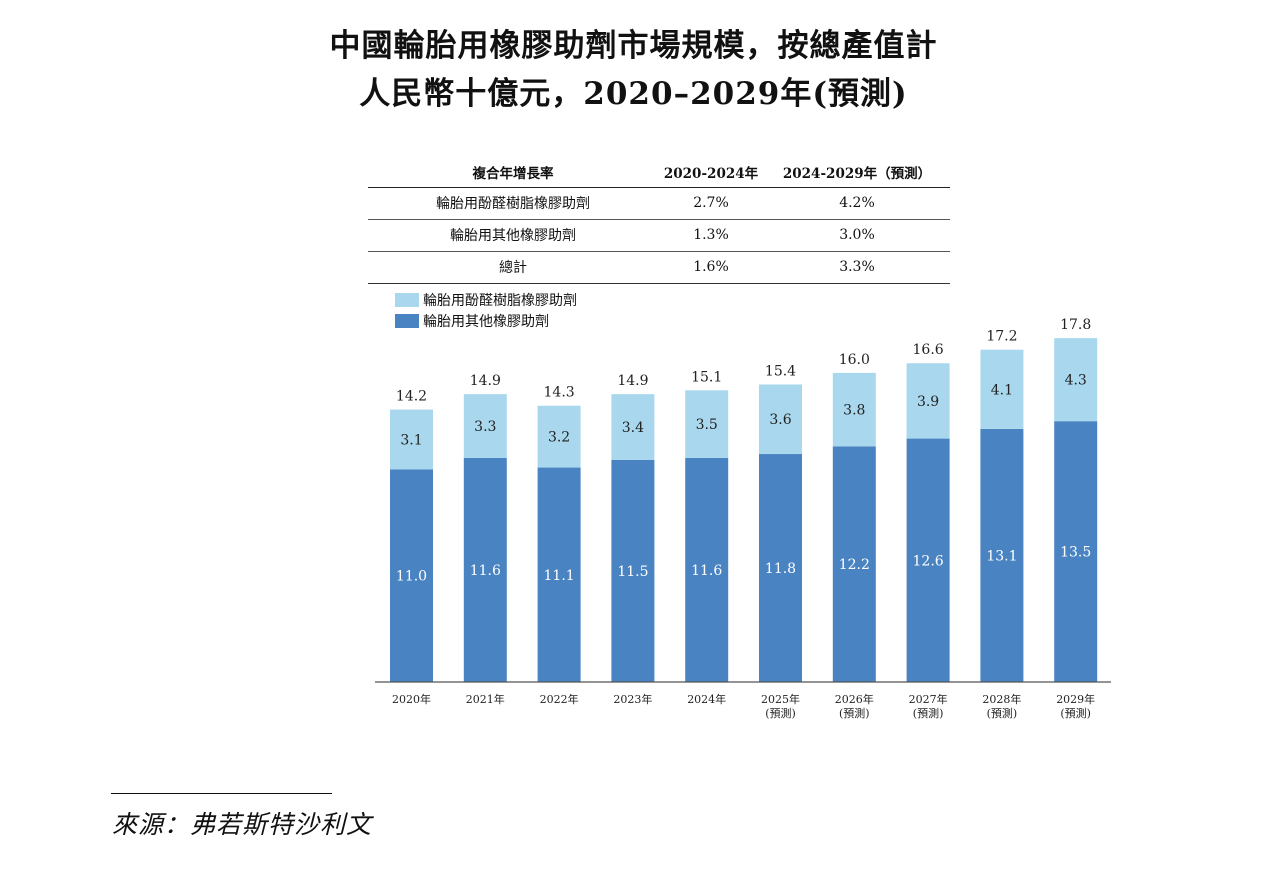 The height and width of the screenshot is (876, 1267). I want to click on cagr-header-row: 複合年增長率 2020-2024年 2024-2029年（預測）, so click(659, 173).